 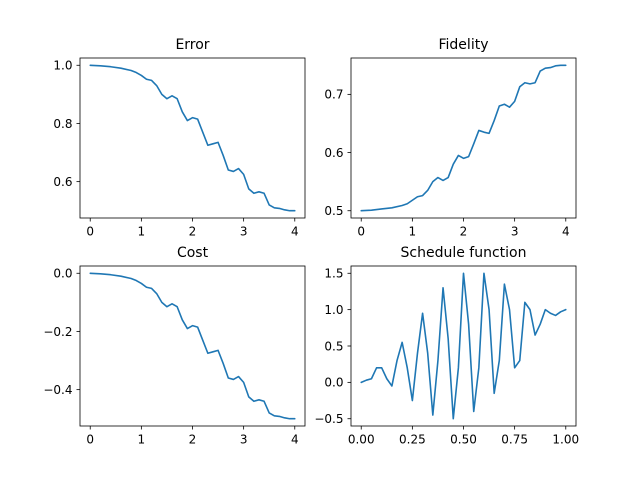 I want to click on subplot-3-title: Cost, so click(x=193, y=253).